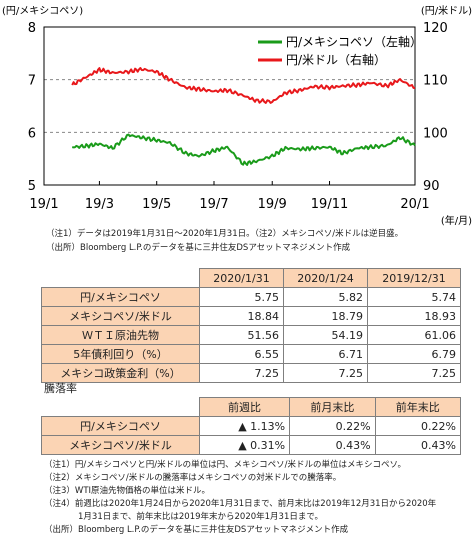 The image size is (474, 539). I want to click on yright-tick-label: 120, so click(435, 28).